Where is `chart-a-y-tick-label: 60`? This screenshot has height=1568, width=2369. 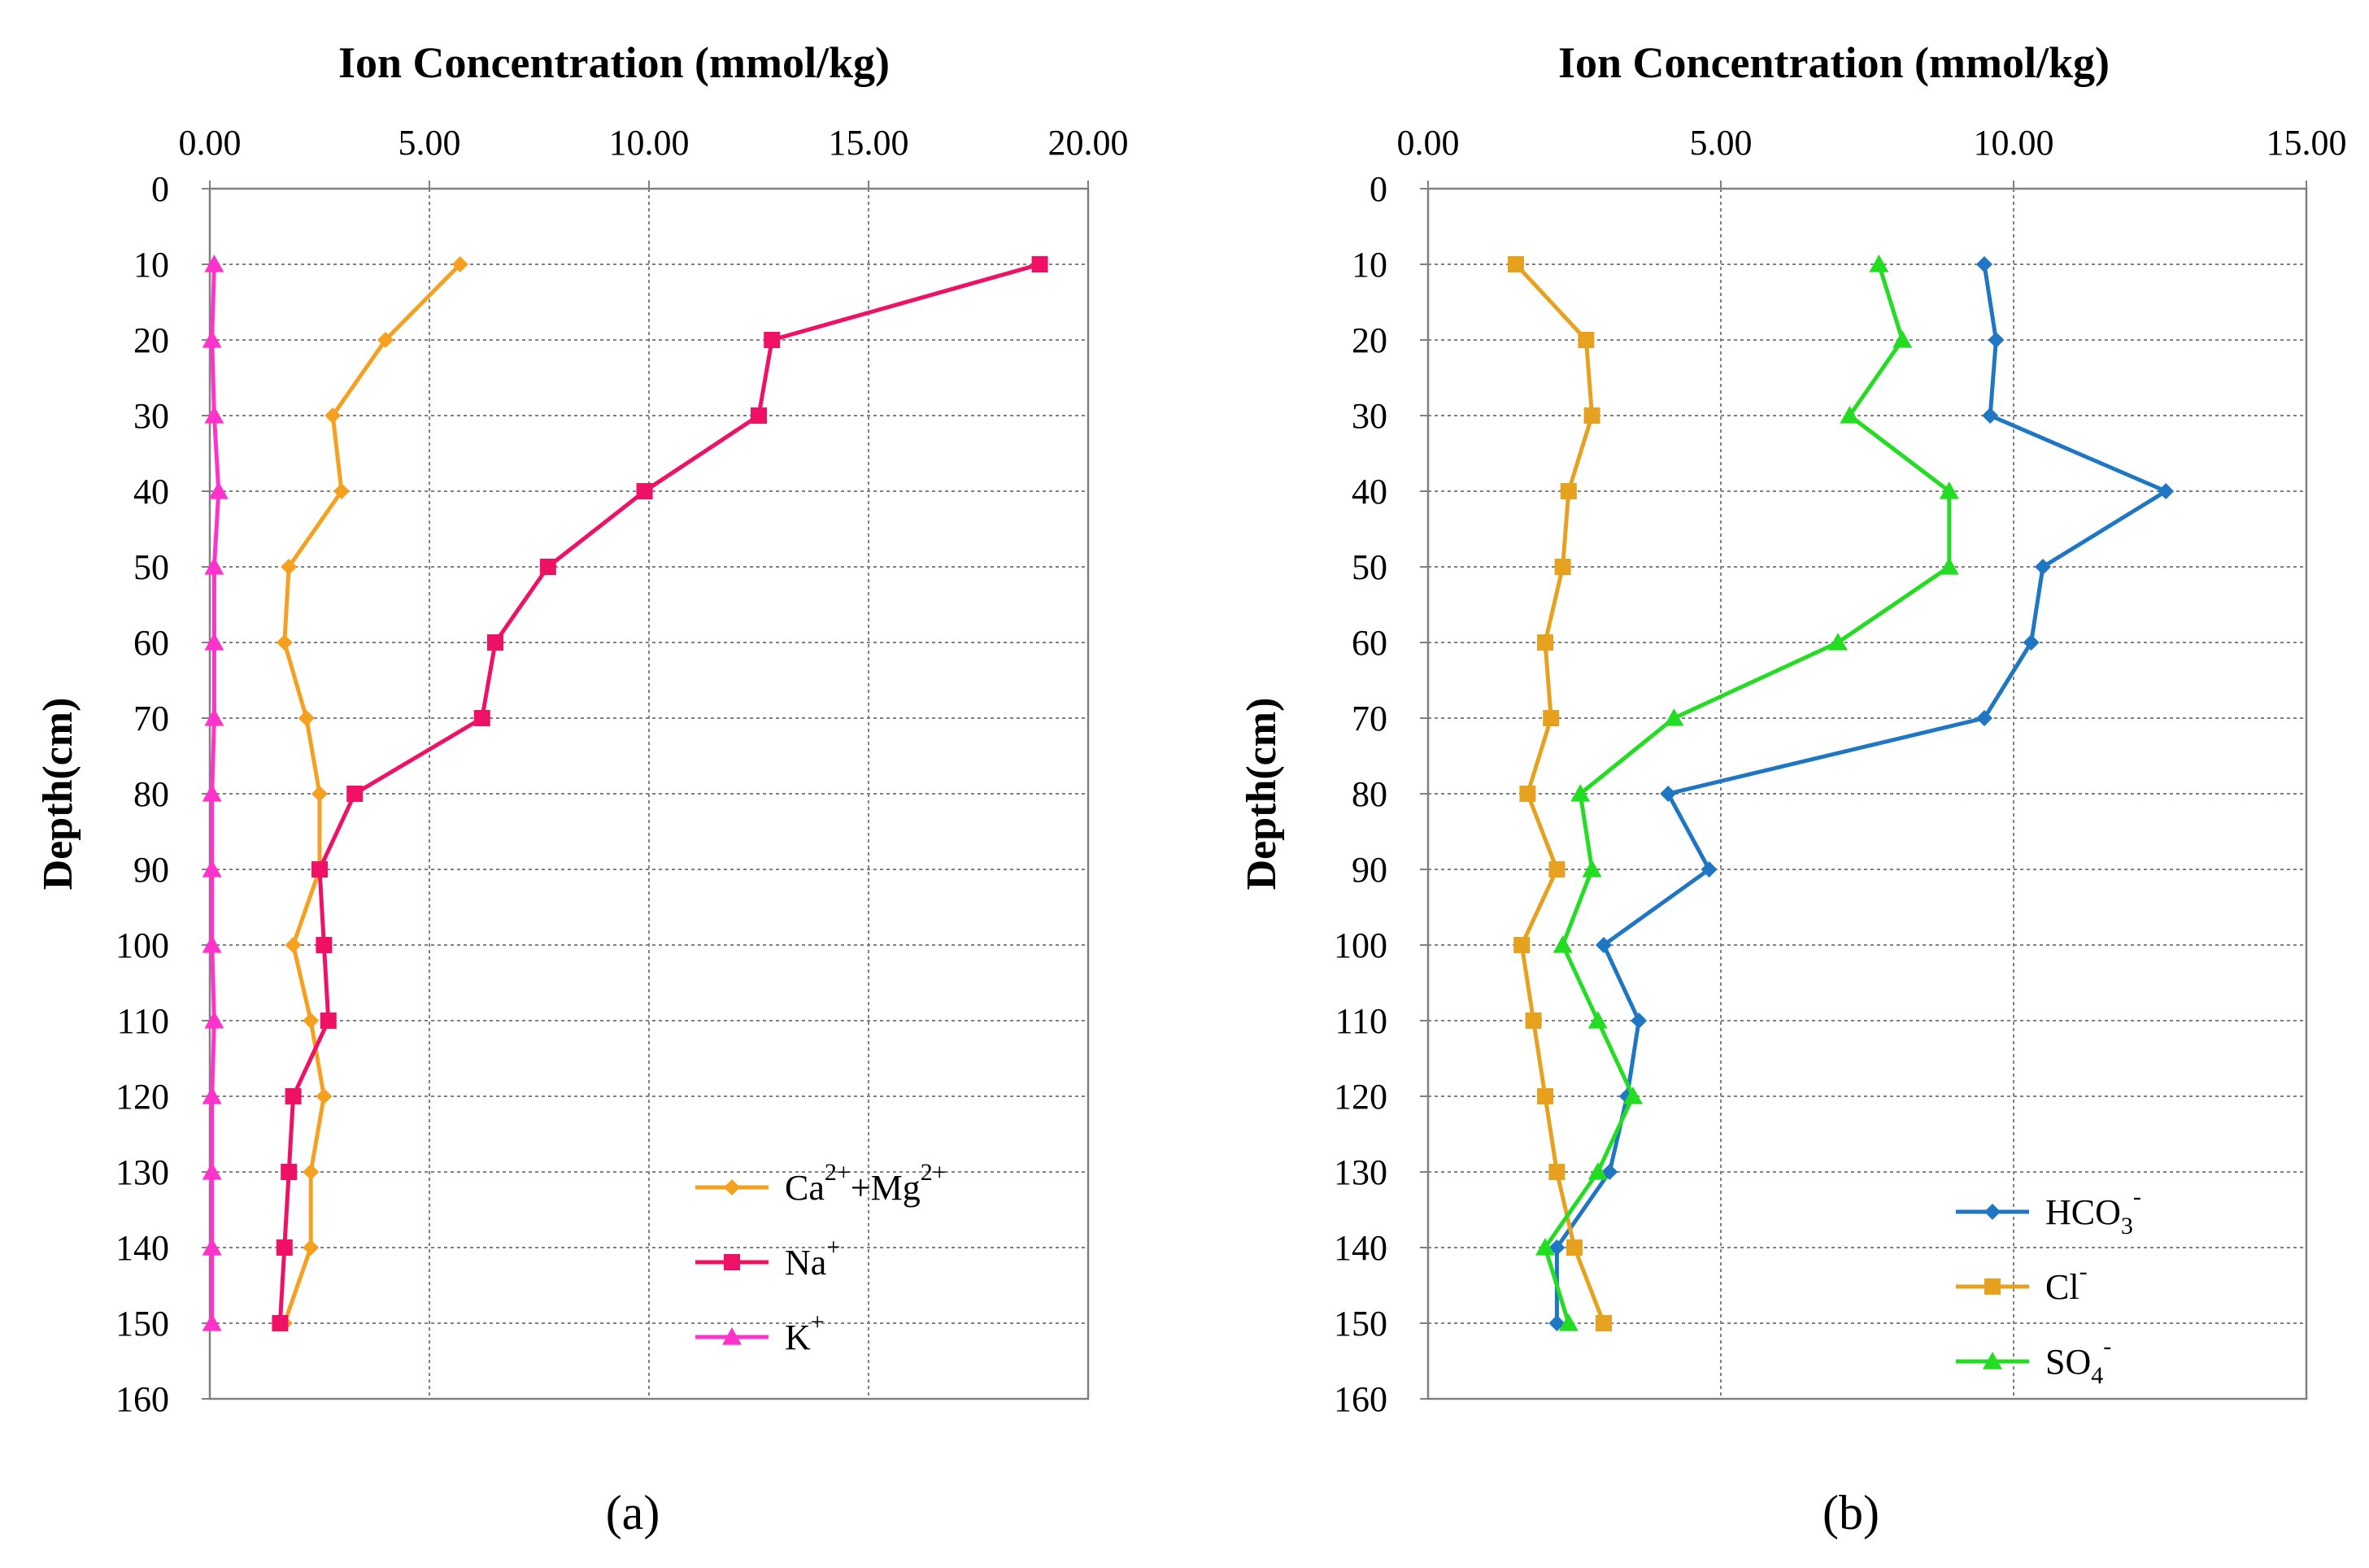
chart-a-y-tick-label: 60 is located at coordinates (151, 643).